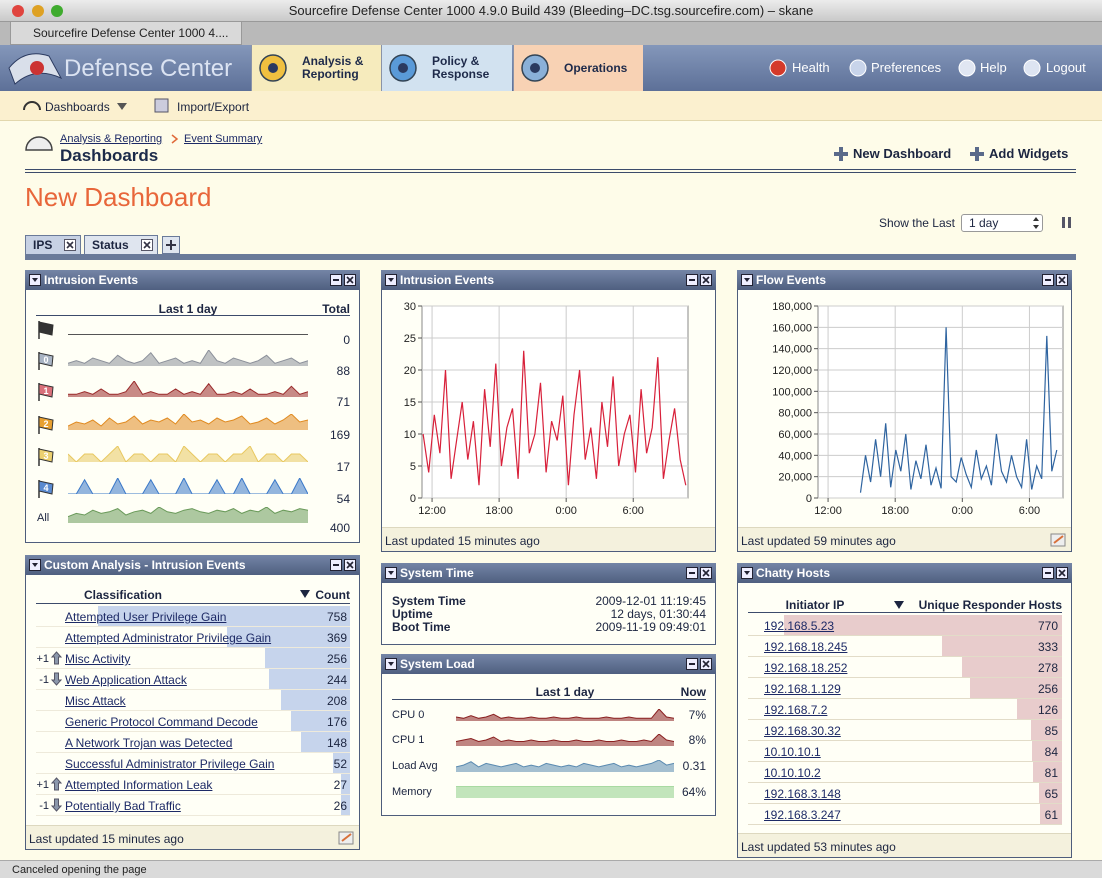 The height and width of the screenshot is (878, 1102). I want to click on host-link: 10.10.10.2, so click(792, 773).